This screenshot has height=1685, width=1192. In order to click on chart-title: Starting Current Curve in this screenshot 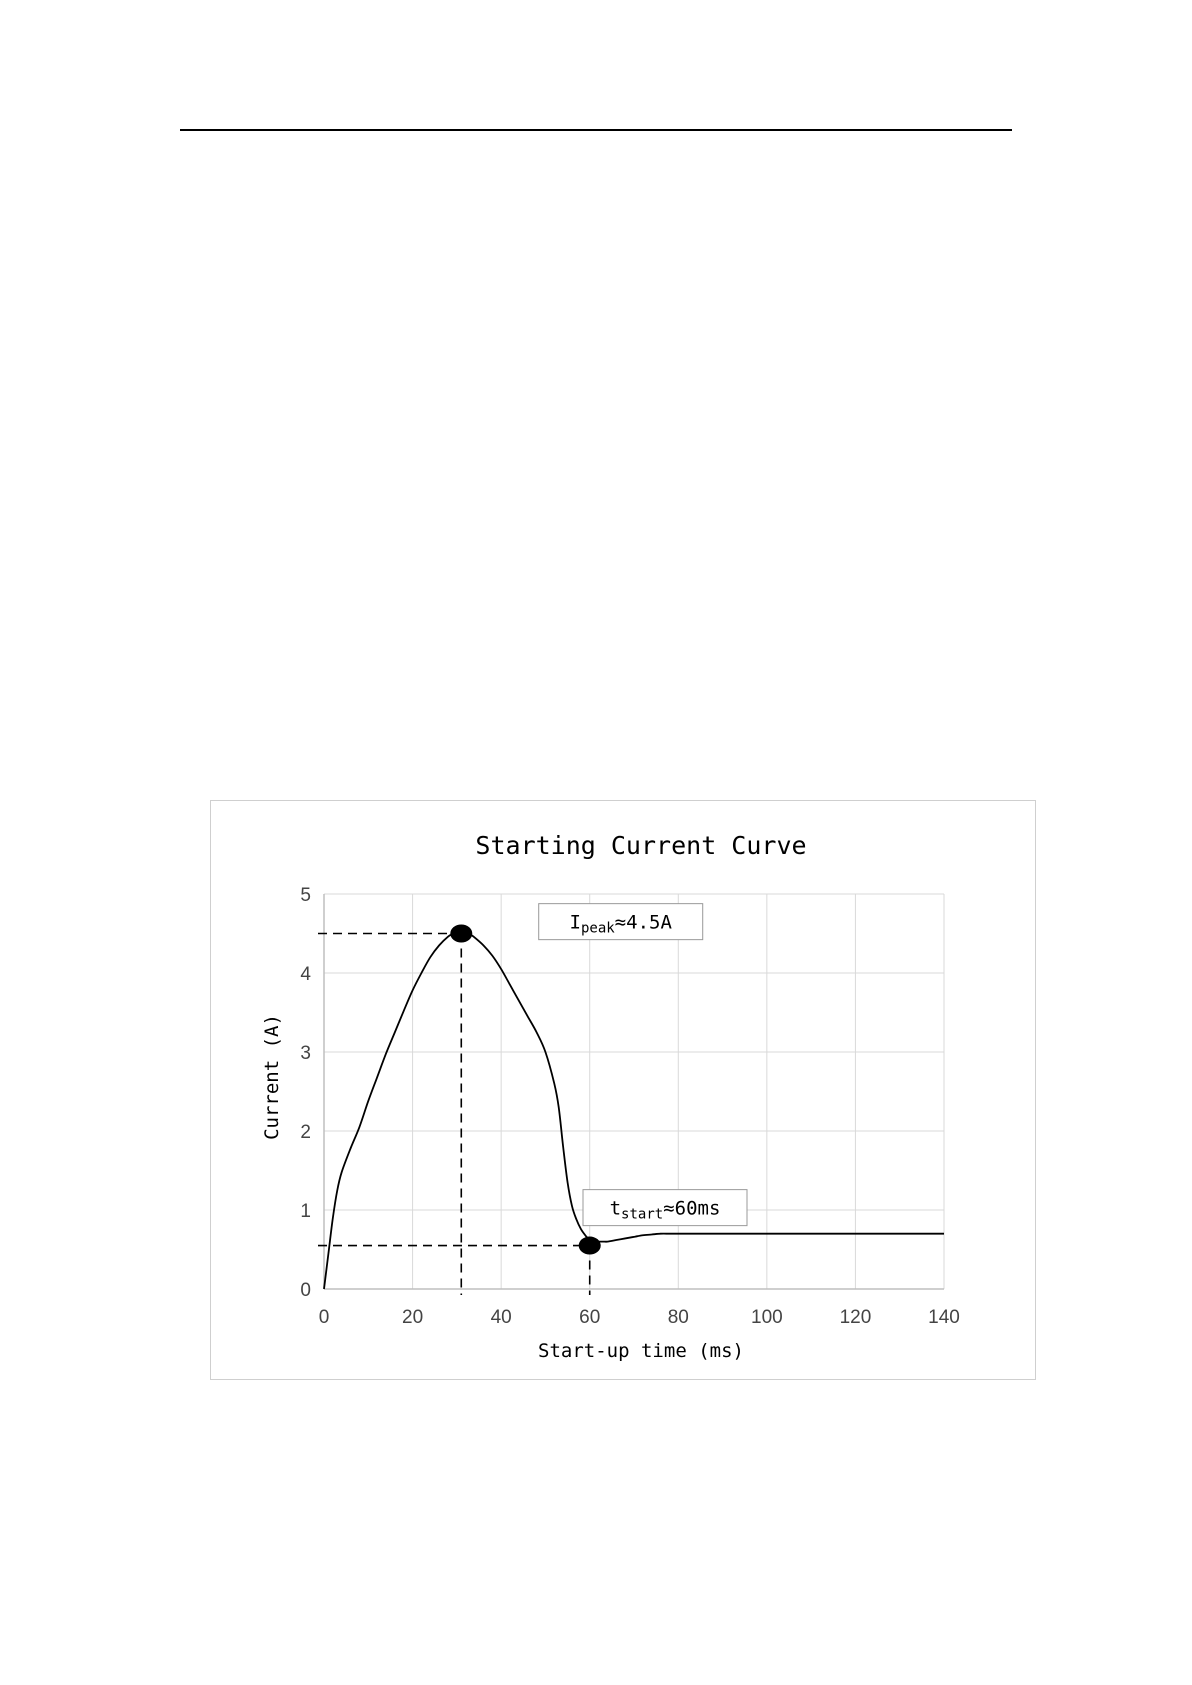, I will do `click(640, 845)`.